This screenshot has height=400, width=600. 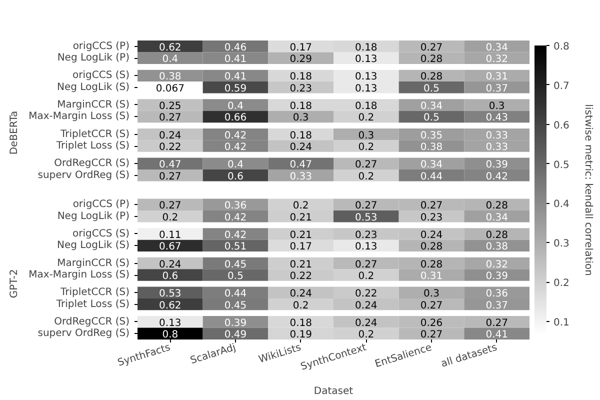 What do you see at coordinates (92, 146) in the screenshot?
I see `y-tick-label: Triplet Loss (S)` at bounding box center [92, 146].